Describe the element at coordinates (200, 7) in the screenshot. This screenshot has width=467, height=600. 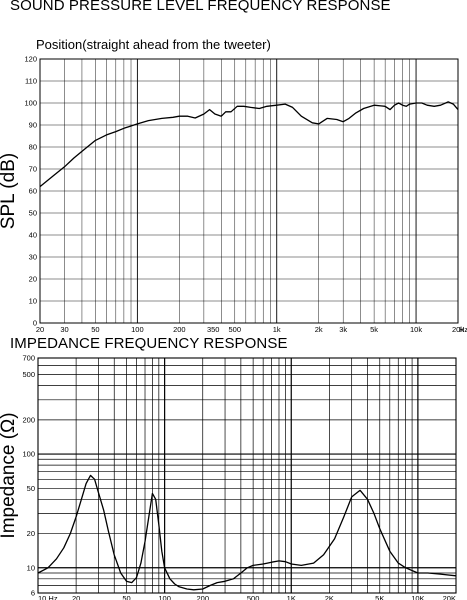
I see `spl-chart-title: SOUND PRESSURE LEVEL FREQUENCY RESPONSE` at that location.